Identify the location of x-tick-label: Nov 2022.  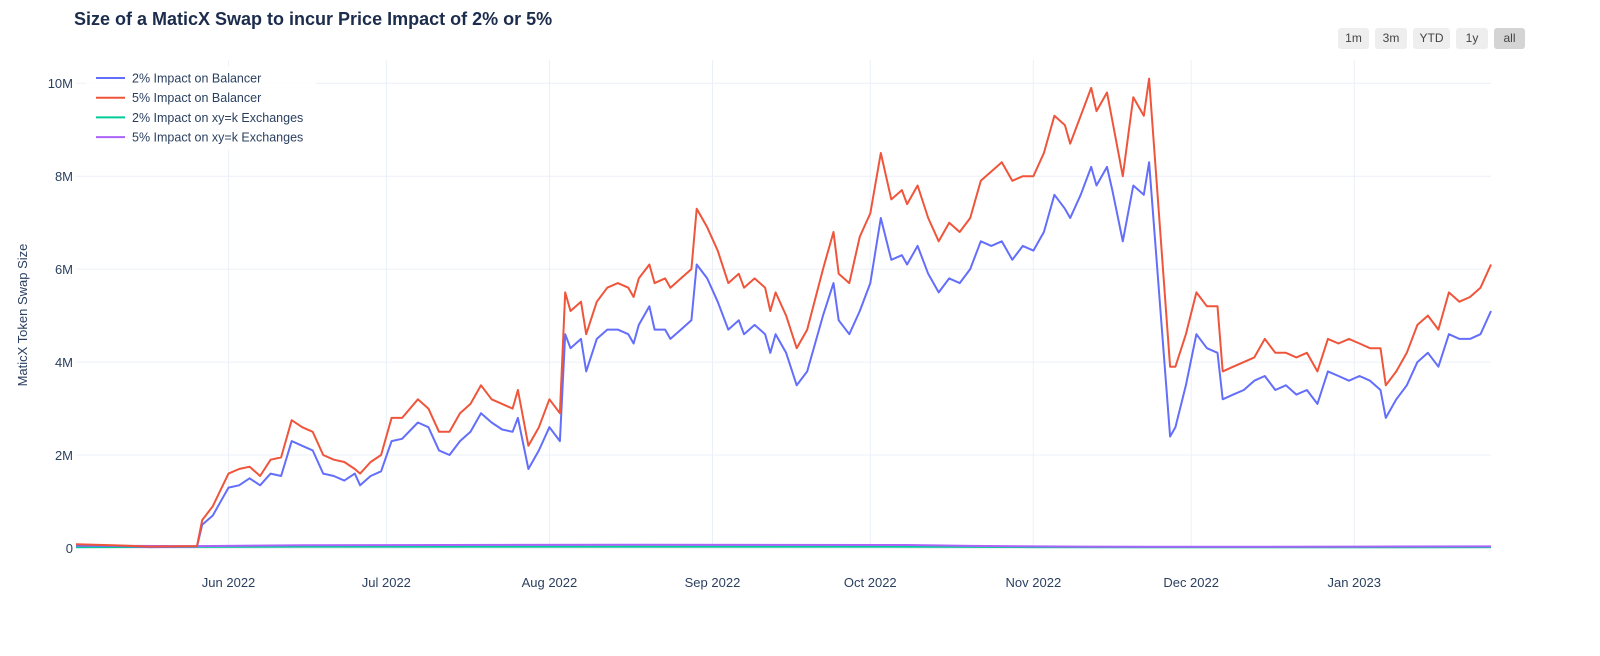
(1034, 582).